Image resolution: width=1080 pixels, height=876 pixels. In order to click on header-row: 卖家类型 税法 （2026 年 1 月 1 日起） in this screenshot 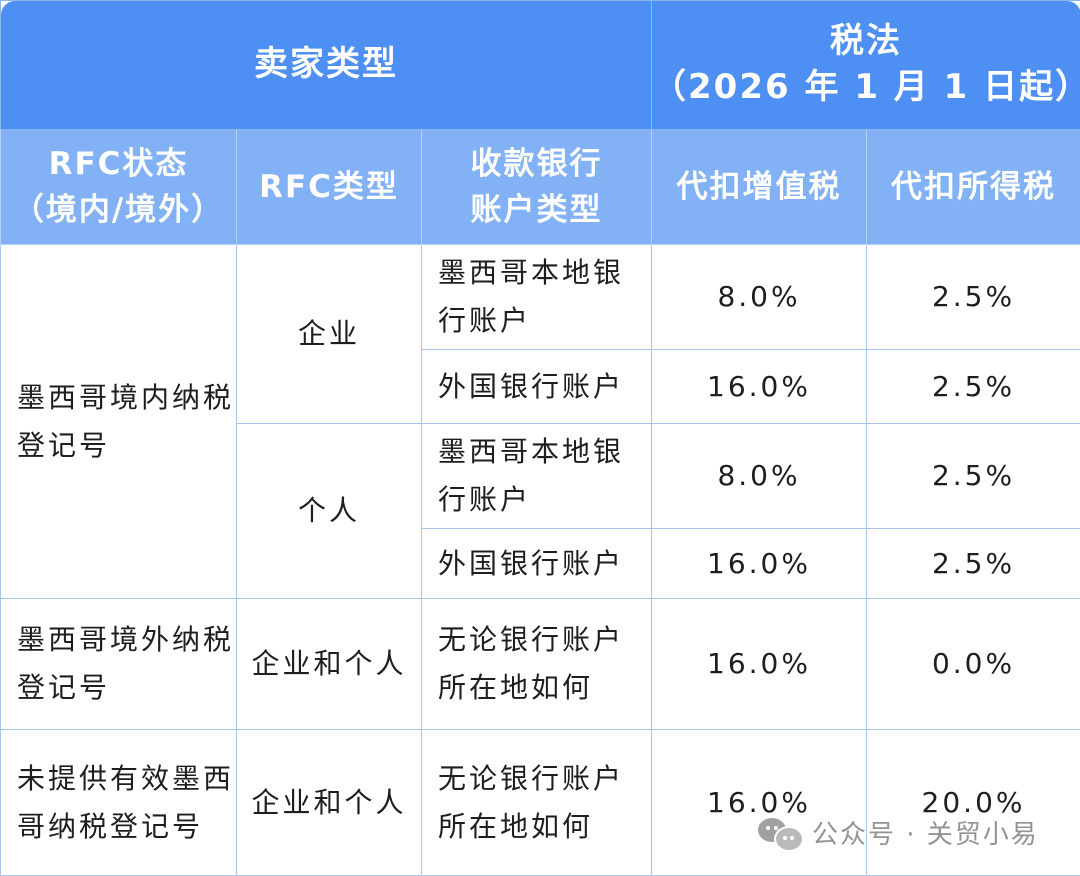, I will do `click(540, 65)`.